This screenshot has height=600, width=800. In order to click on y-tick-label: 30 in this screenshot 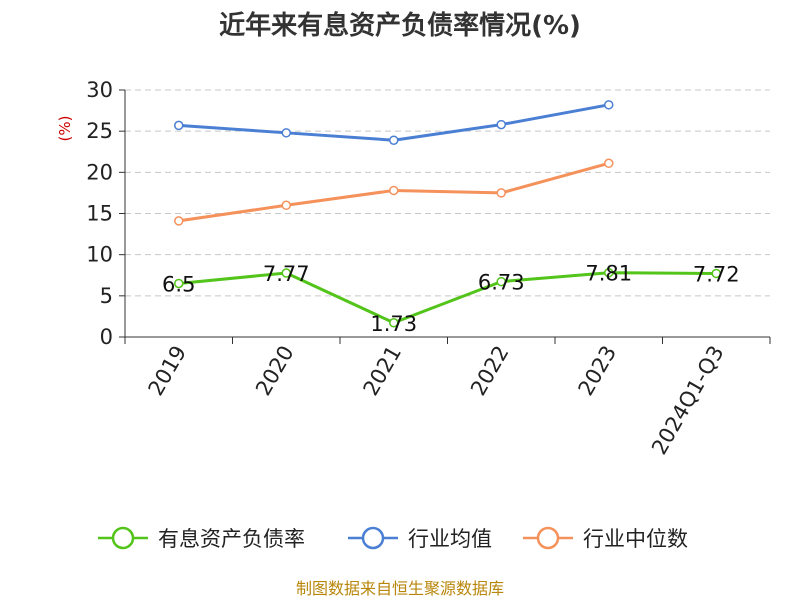, I will do `click(99, 90)`.